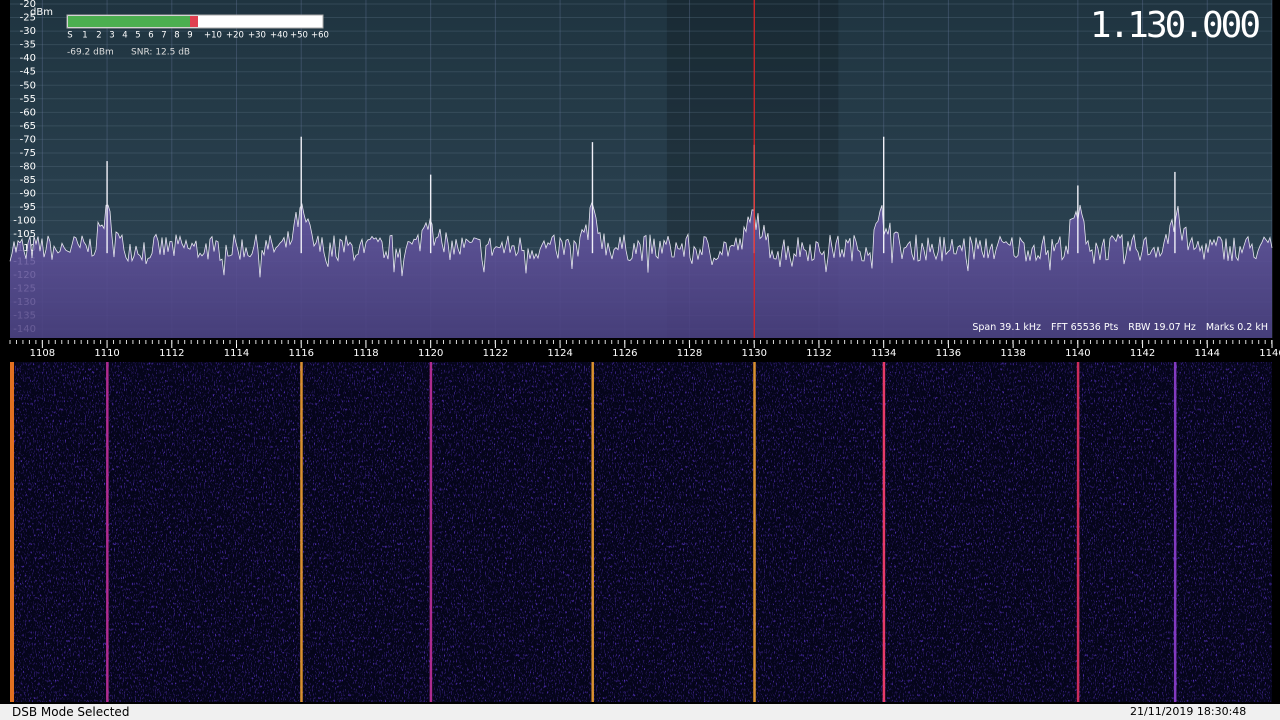 The image size is (1280, 720). What do you see at coordinates (640, 712) in the screenshot?
I see `status-bar: DSB Mode Selected 21/11/2019 18:30:48` at bounding box center [640, 712].